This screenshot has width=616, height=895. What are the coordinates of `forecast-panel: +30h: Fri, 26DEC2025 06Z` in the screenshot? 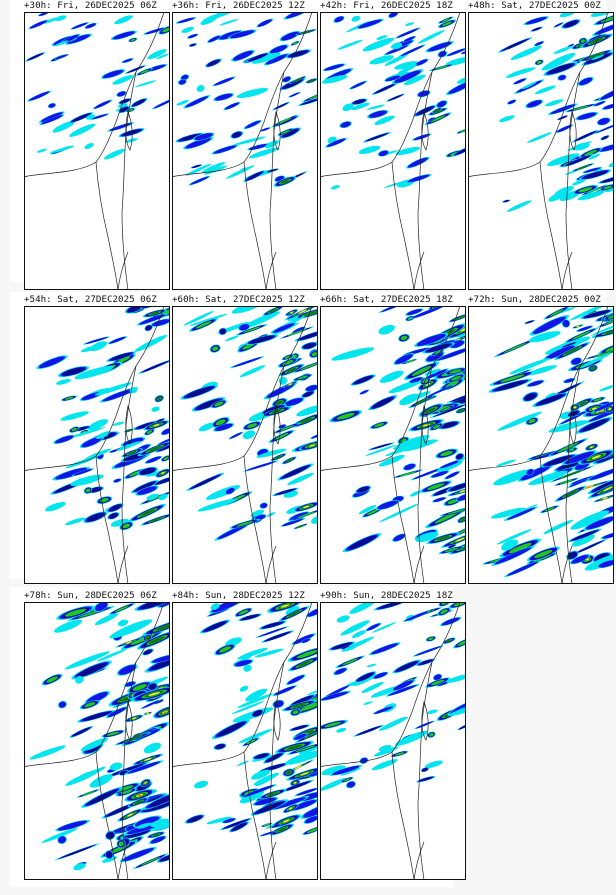 It's located at (98, 145).